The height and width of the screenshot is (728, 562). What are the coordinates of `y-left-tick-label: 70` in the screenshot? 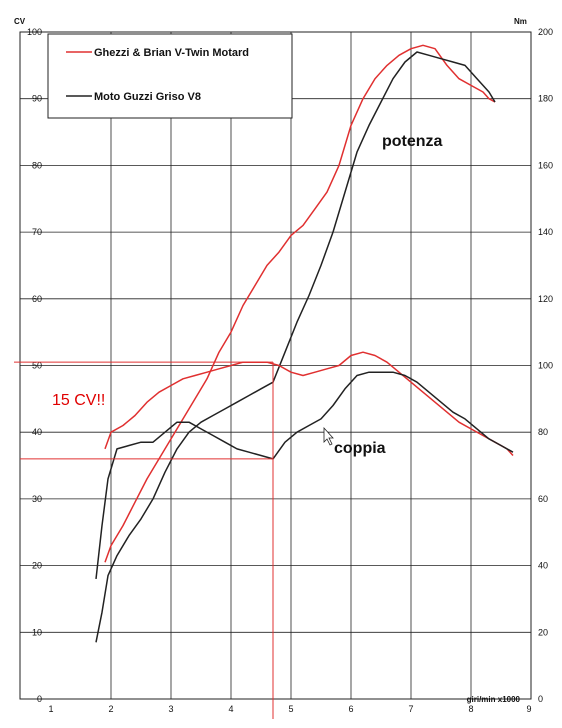 It's located at (37, 232).